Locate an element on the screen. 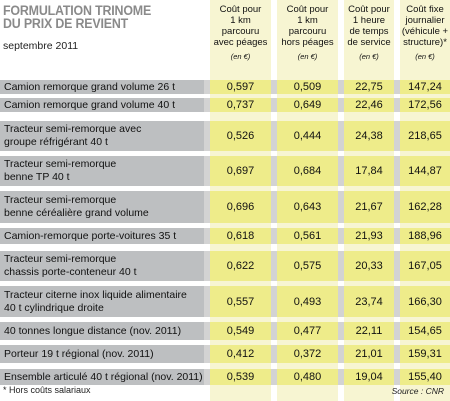 This screenshot has height=401, width=450. table-cell: 0,526 is located at coordinates (240, 136).